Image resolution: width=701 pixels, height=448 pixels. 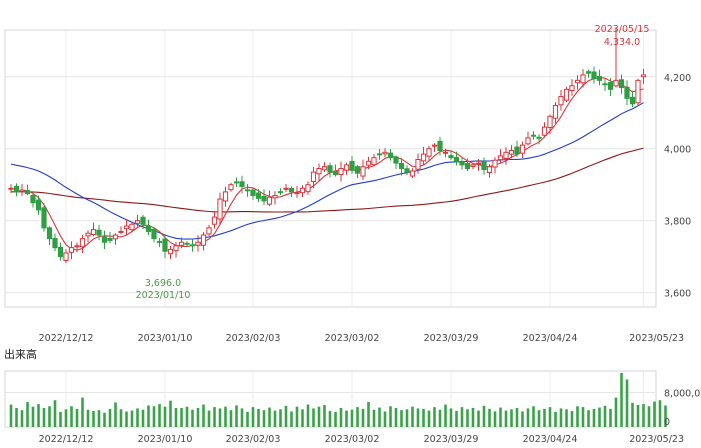 I want to click on ma-long-line, so click(x=327, y=180).